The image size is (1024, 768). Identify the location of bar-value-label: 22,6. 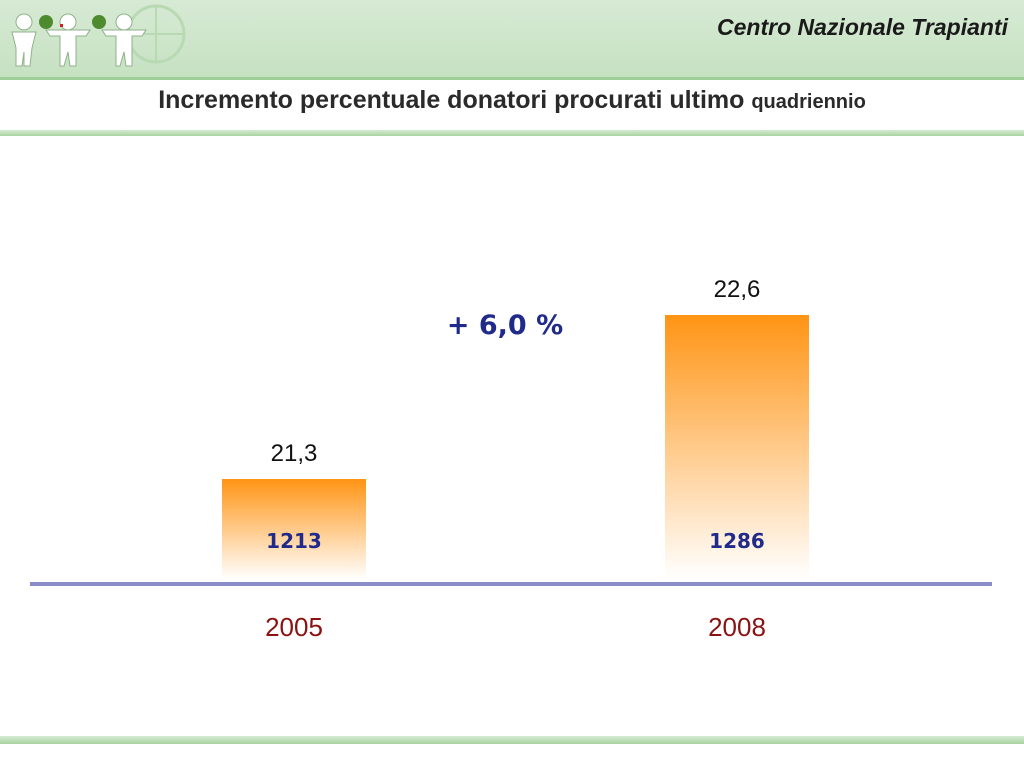
(737, 289).